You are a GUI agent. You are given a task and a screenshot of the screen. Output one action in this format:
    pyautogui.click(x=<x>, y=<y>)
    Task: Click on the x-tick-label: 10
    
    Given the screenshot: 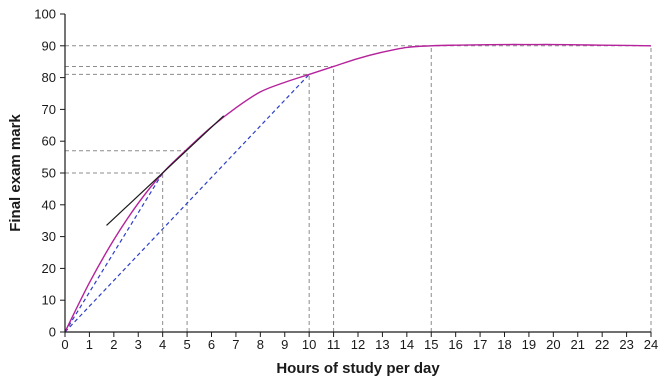 What is the action you would take?
    pyautogui.click(x=309, y=344)
    